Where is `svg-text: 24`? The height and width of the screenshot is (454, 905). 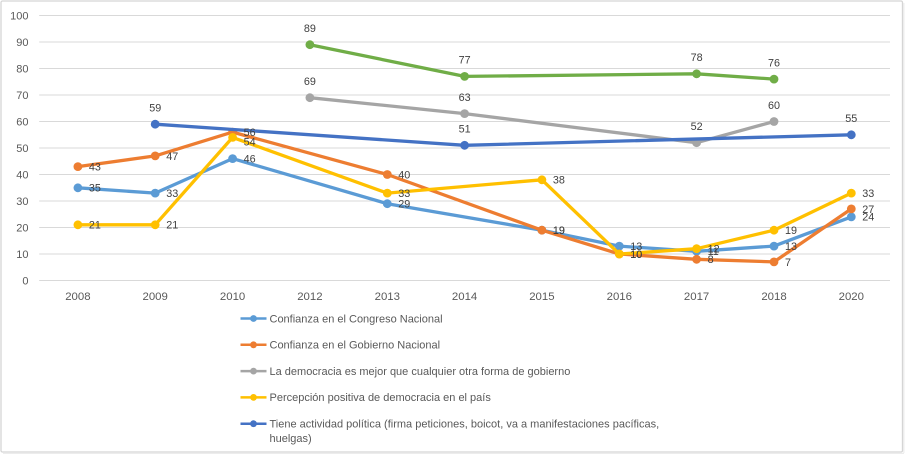
svg-text: 24 is located at coordinates (868, 218).